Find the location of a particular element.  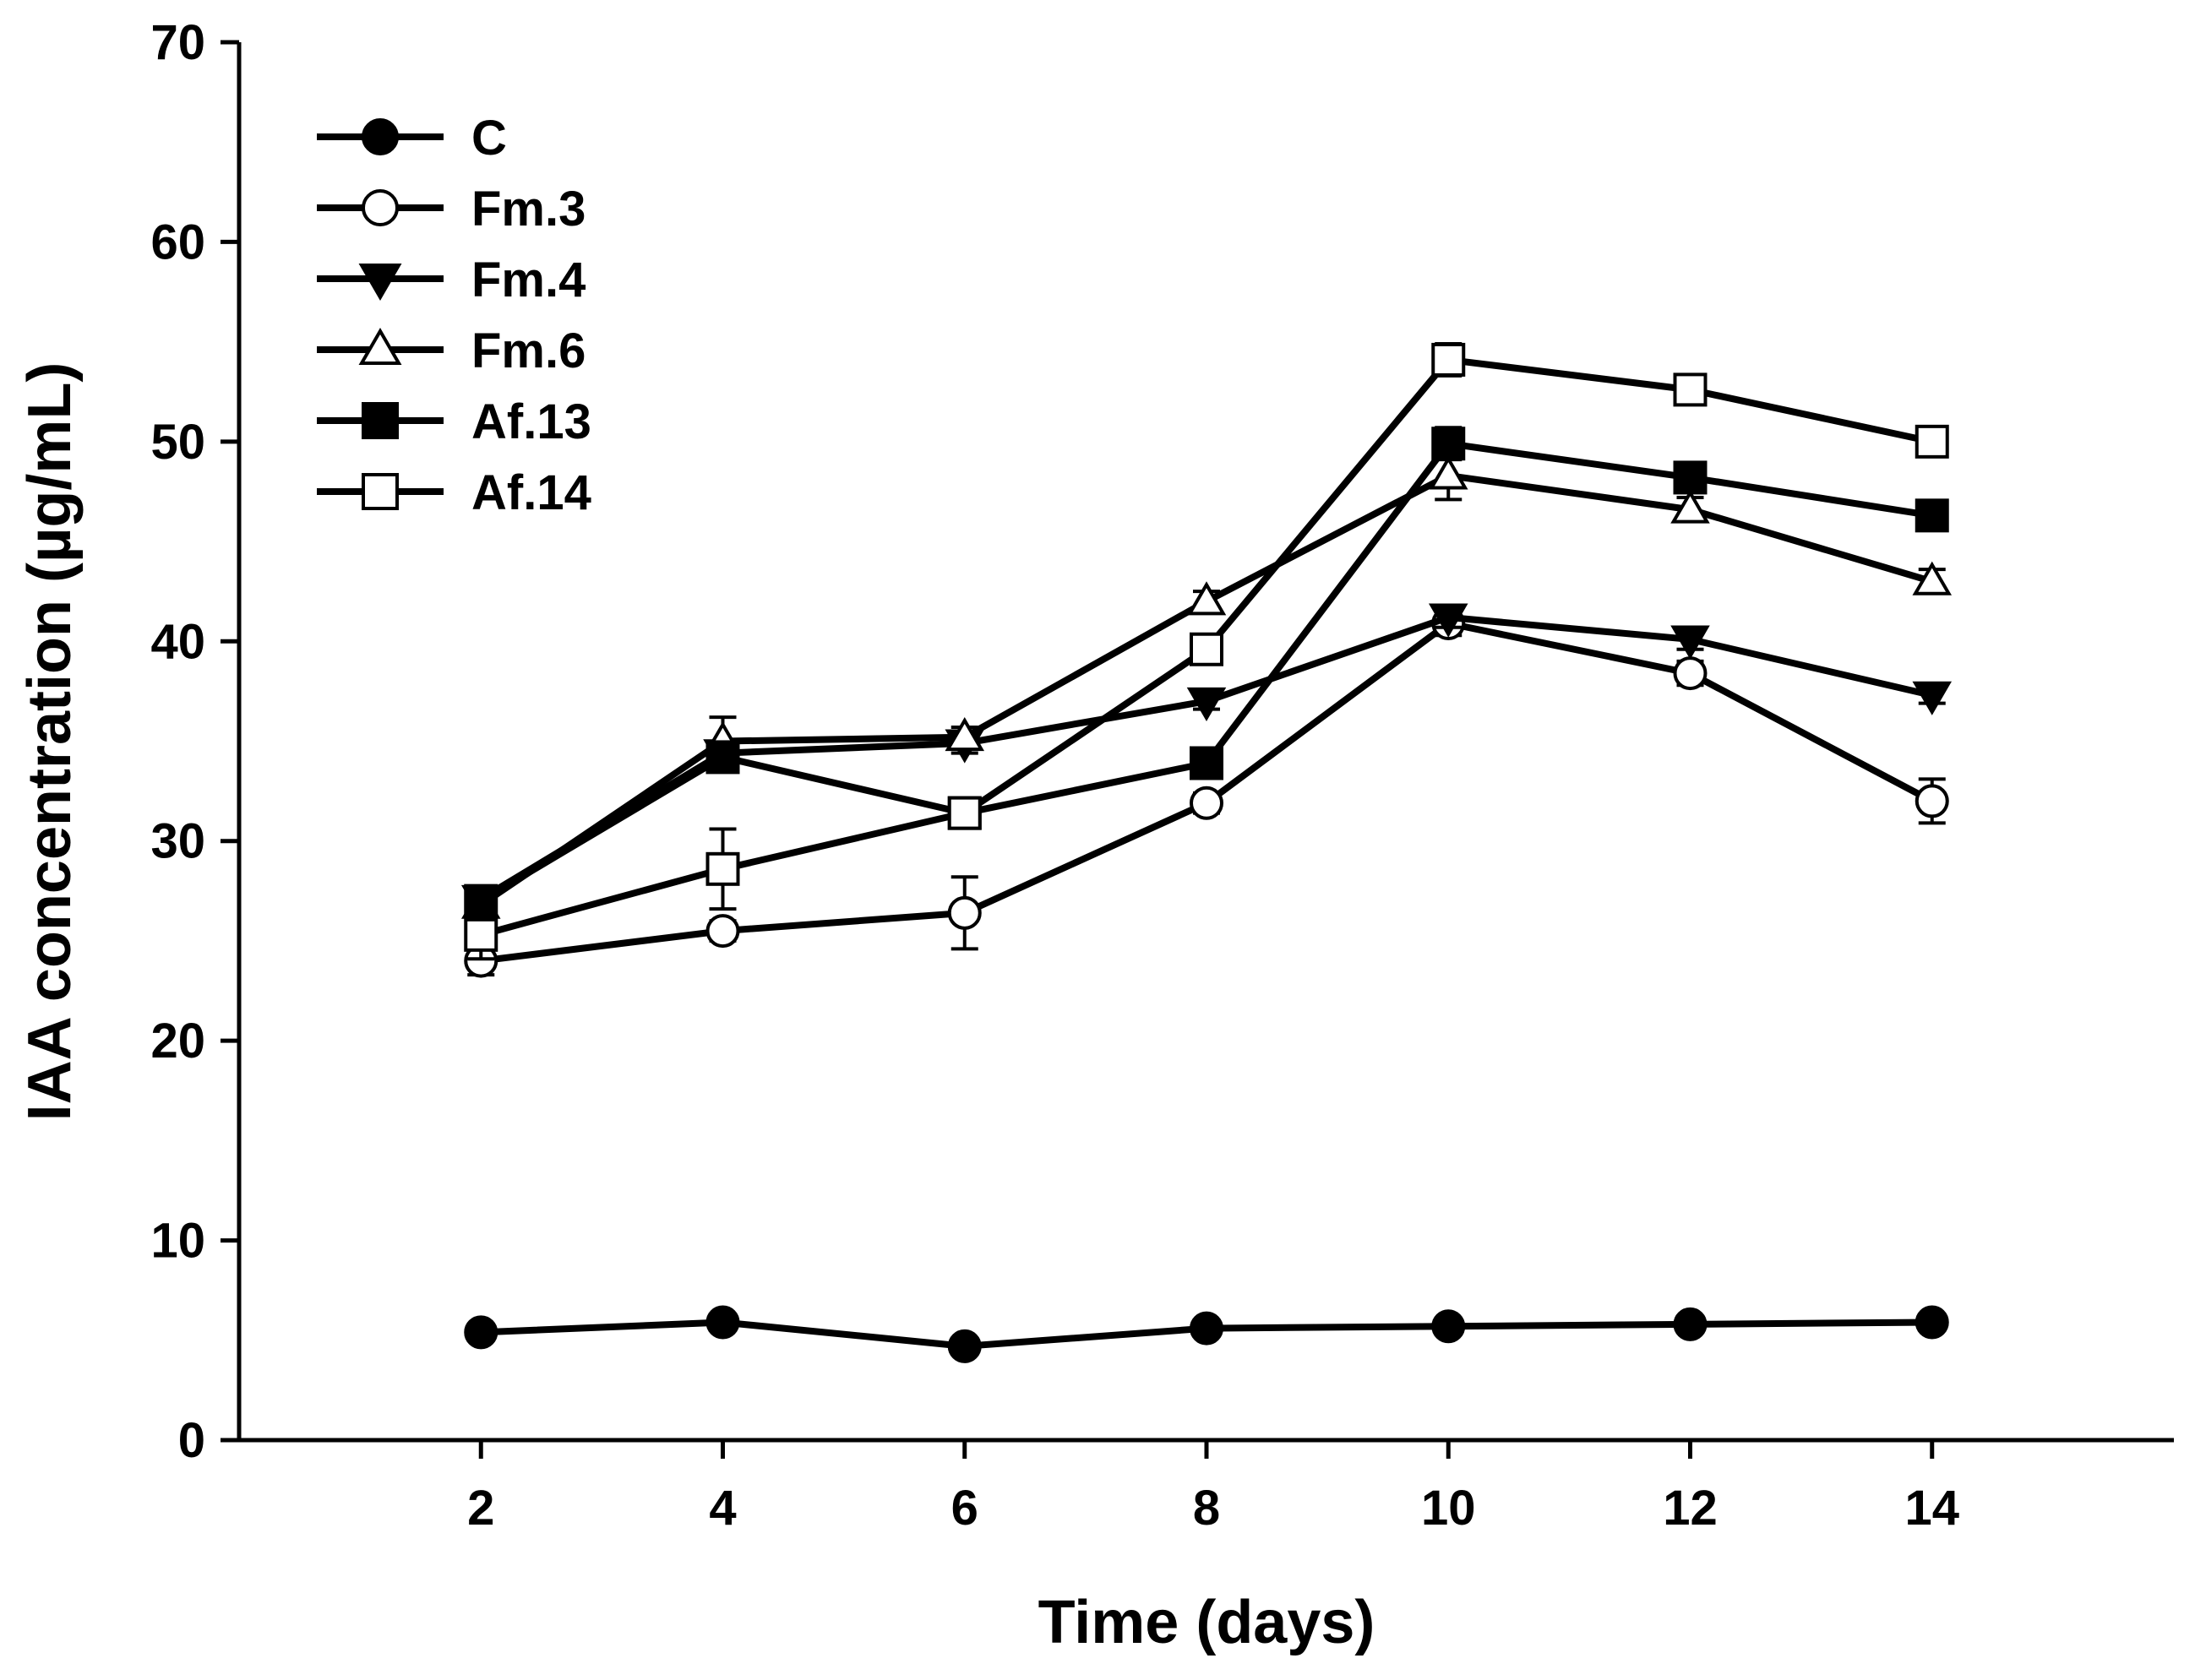

legend-label: C is located at coordinates (489, 138).